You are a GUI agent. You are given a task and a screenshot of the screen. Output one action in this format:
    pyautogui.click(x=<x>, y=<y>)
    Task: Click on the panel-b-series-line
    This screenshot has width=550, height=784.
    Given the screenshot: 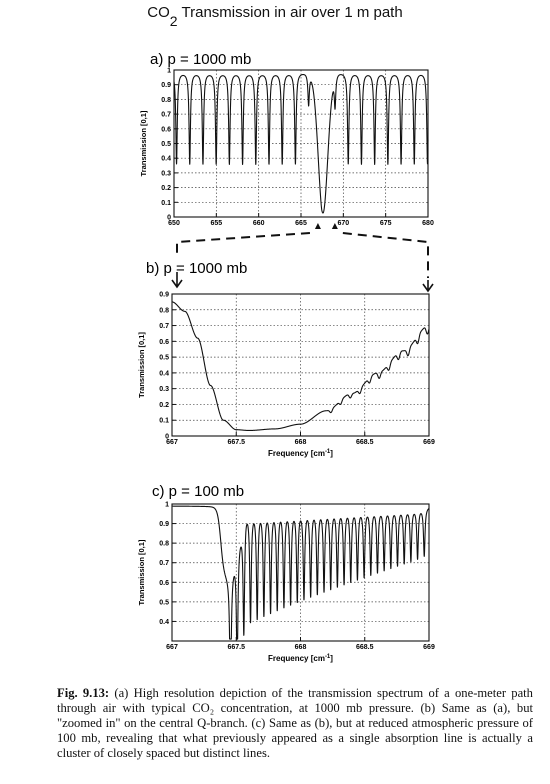 What is the action you would take?
    pyautogui.click(x=300, y=366)
    